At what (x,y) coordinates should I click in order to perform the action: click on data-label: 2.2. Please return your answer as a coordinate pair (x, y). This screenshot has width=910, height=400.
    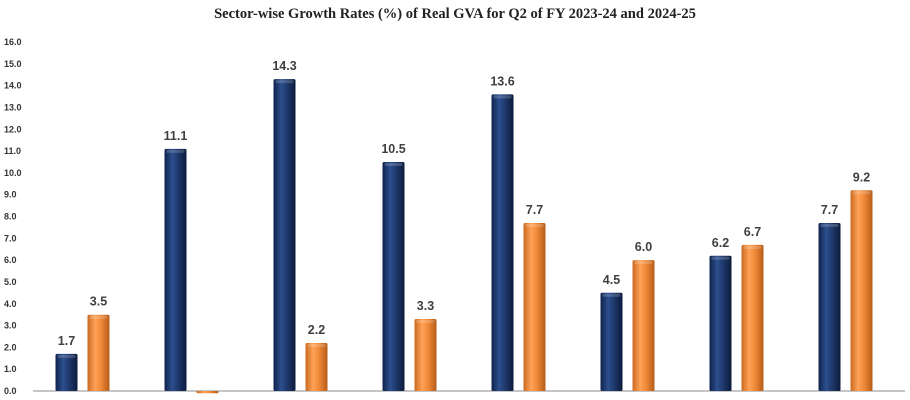
    Looking at the image, I should click on (316, 330).